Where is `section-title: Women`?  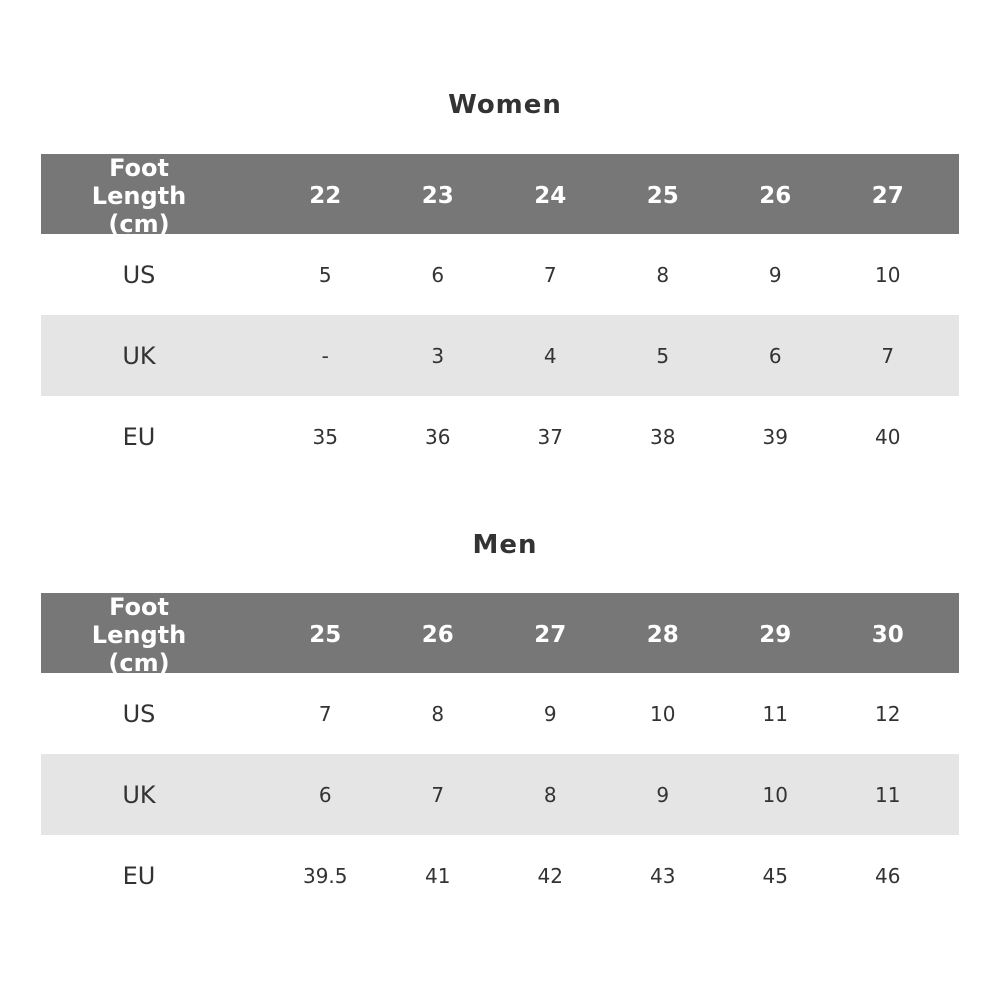 section-title: Women is located at coordinates (505, 105).